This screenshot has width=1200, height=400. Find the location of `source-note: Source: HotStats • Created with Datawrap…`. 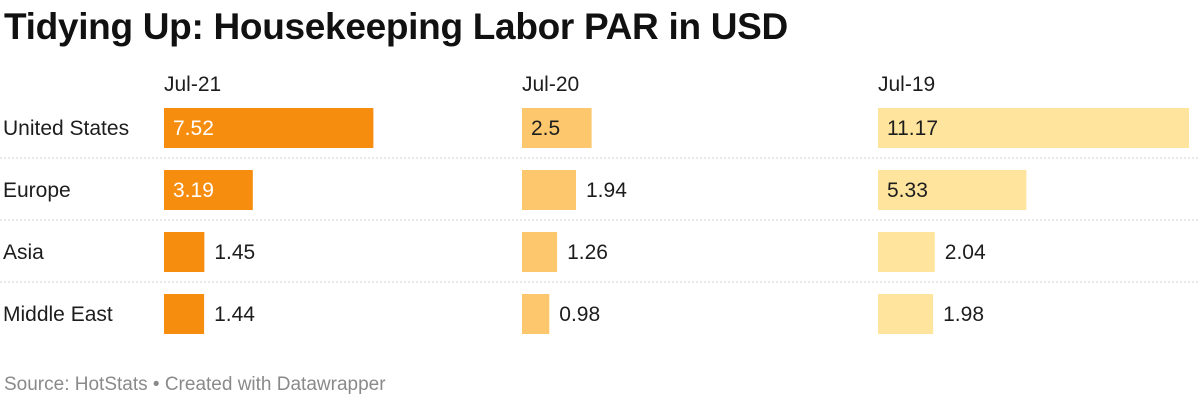

source-note: Source: HotStats • Created with Datawrap… is located at coordinates (195, 384).